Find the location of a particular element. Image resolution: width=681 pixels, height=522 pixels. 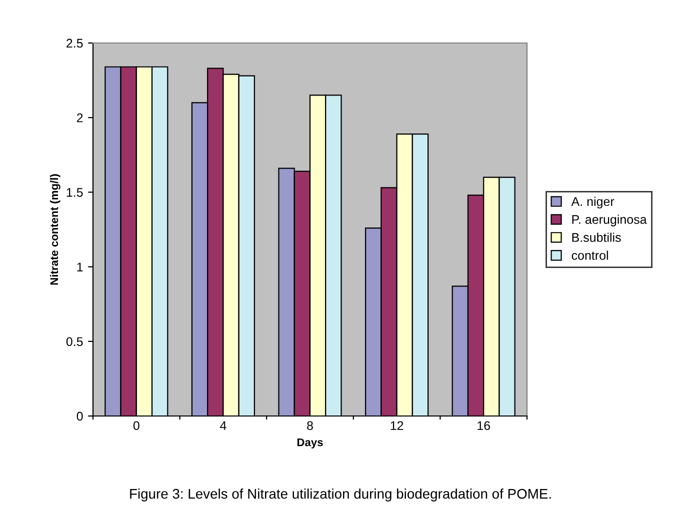

x-tick-label: 0 is located at coordinates (136, 425).